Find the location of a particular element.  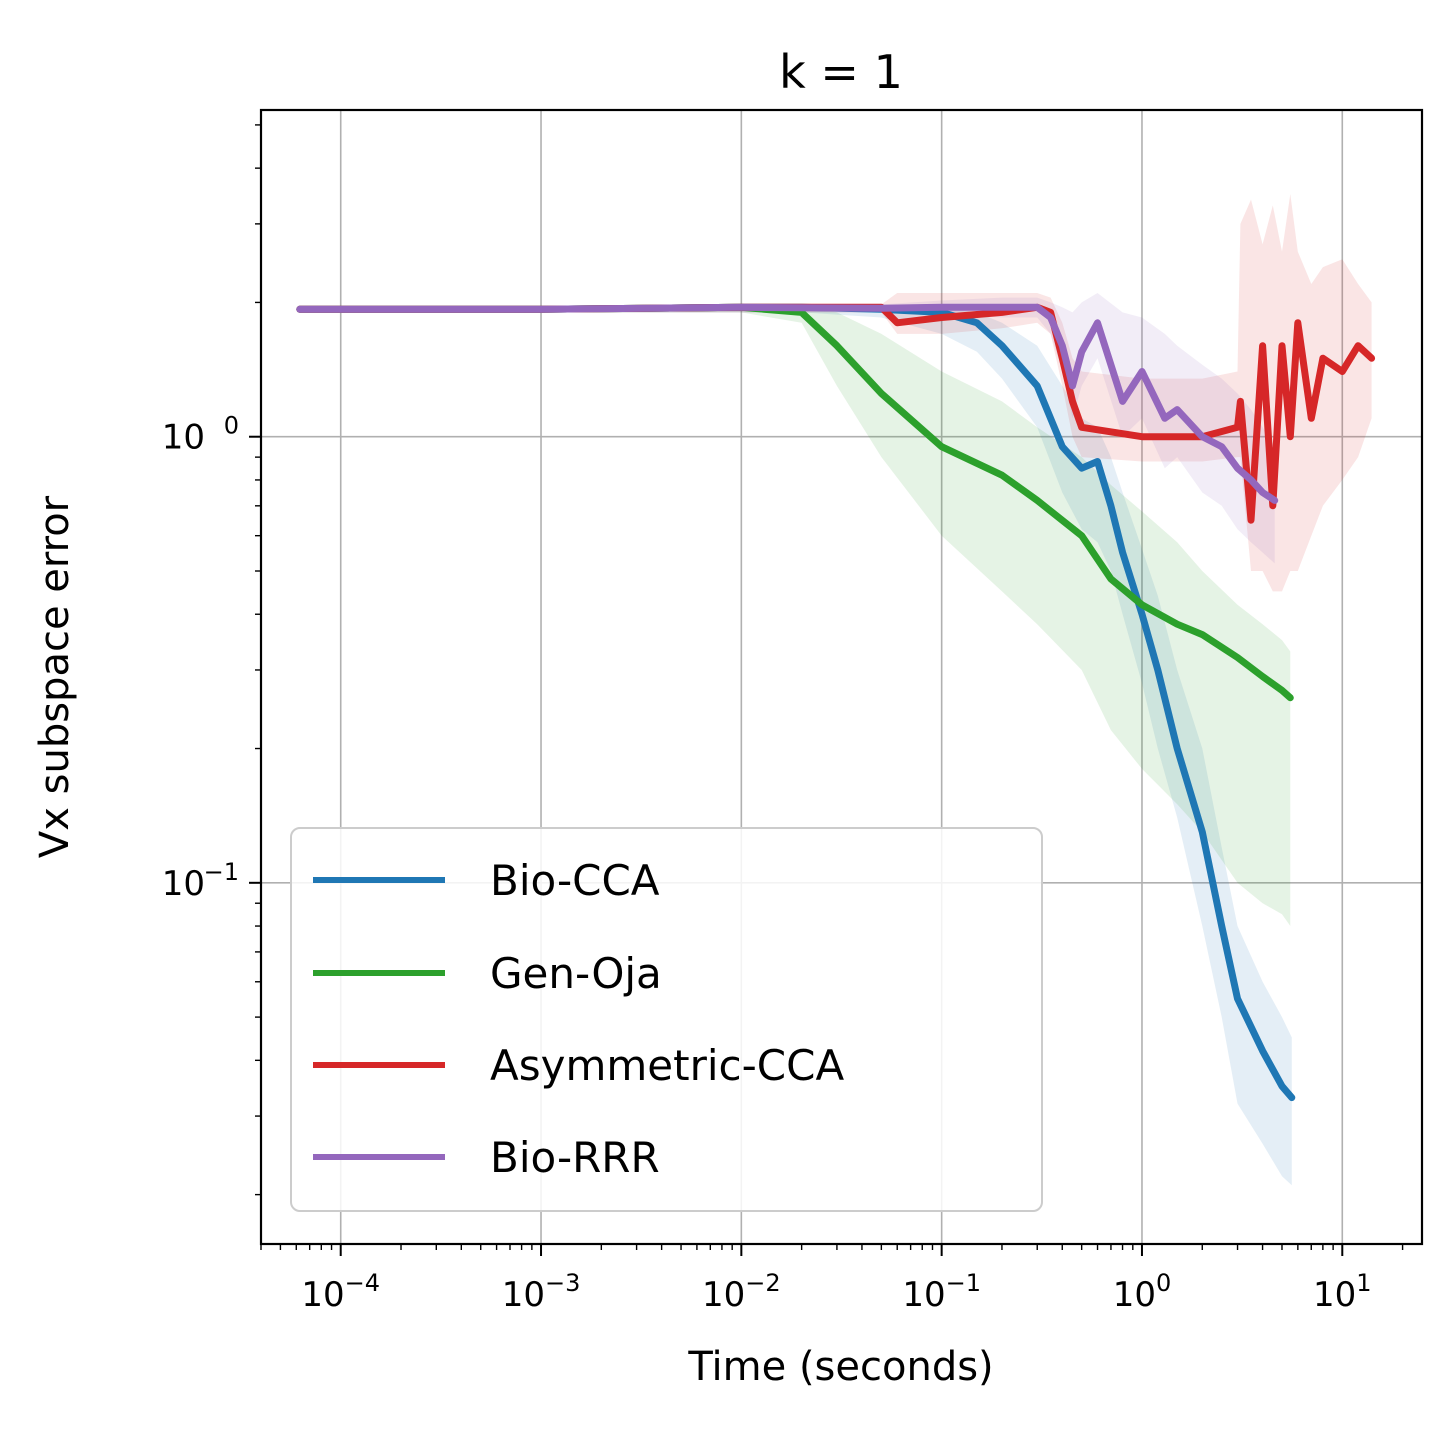

legend-label-bio-rrr: Bio-RRR is located at coordinates (575, 1157).